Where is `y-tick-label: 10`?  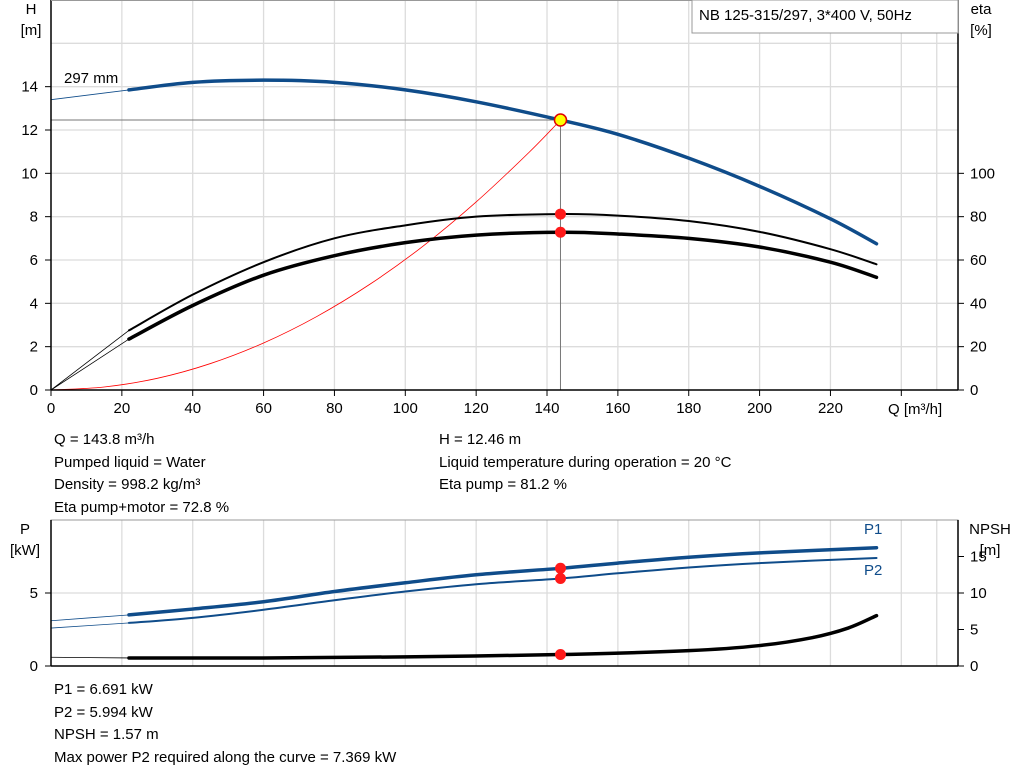 y-tick-label: 10 is located at coordinates (29, 173).